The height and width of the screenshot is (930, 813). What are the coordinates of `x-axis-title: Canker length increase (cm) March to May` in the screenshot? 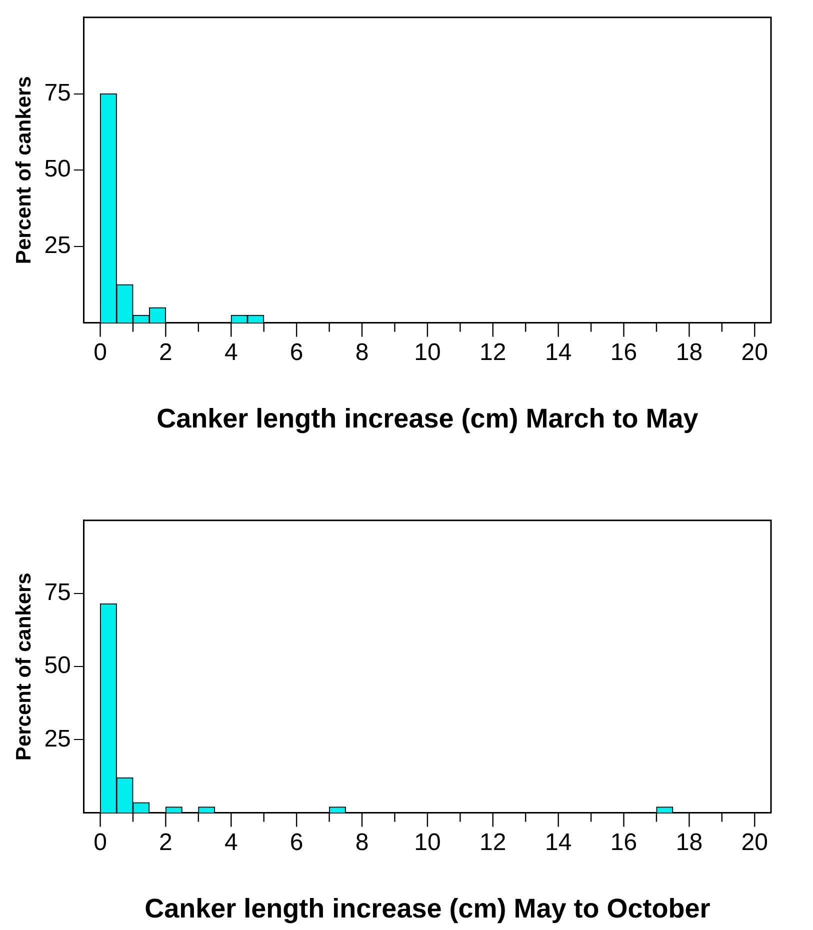 It's located at (427, 418).